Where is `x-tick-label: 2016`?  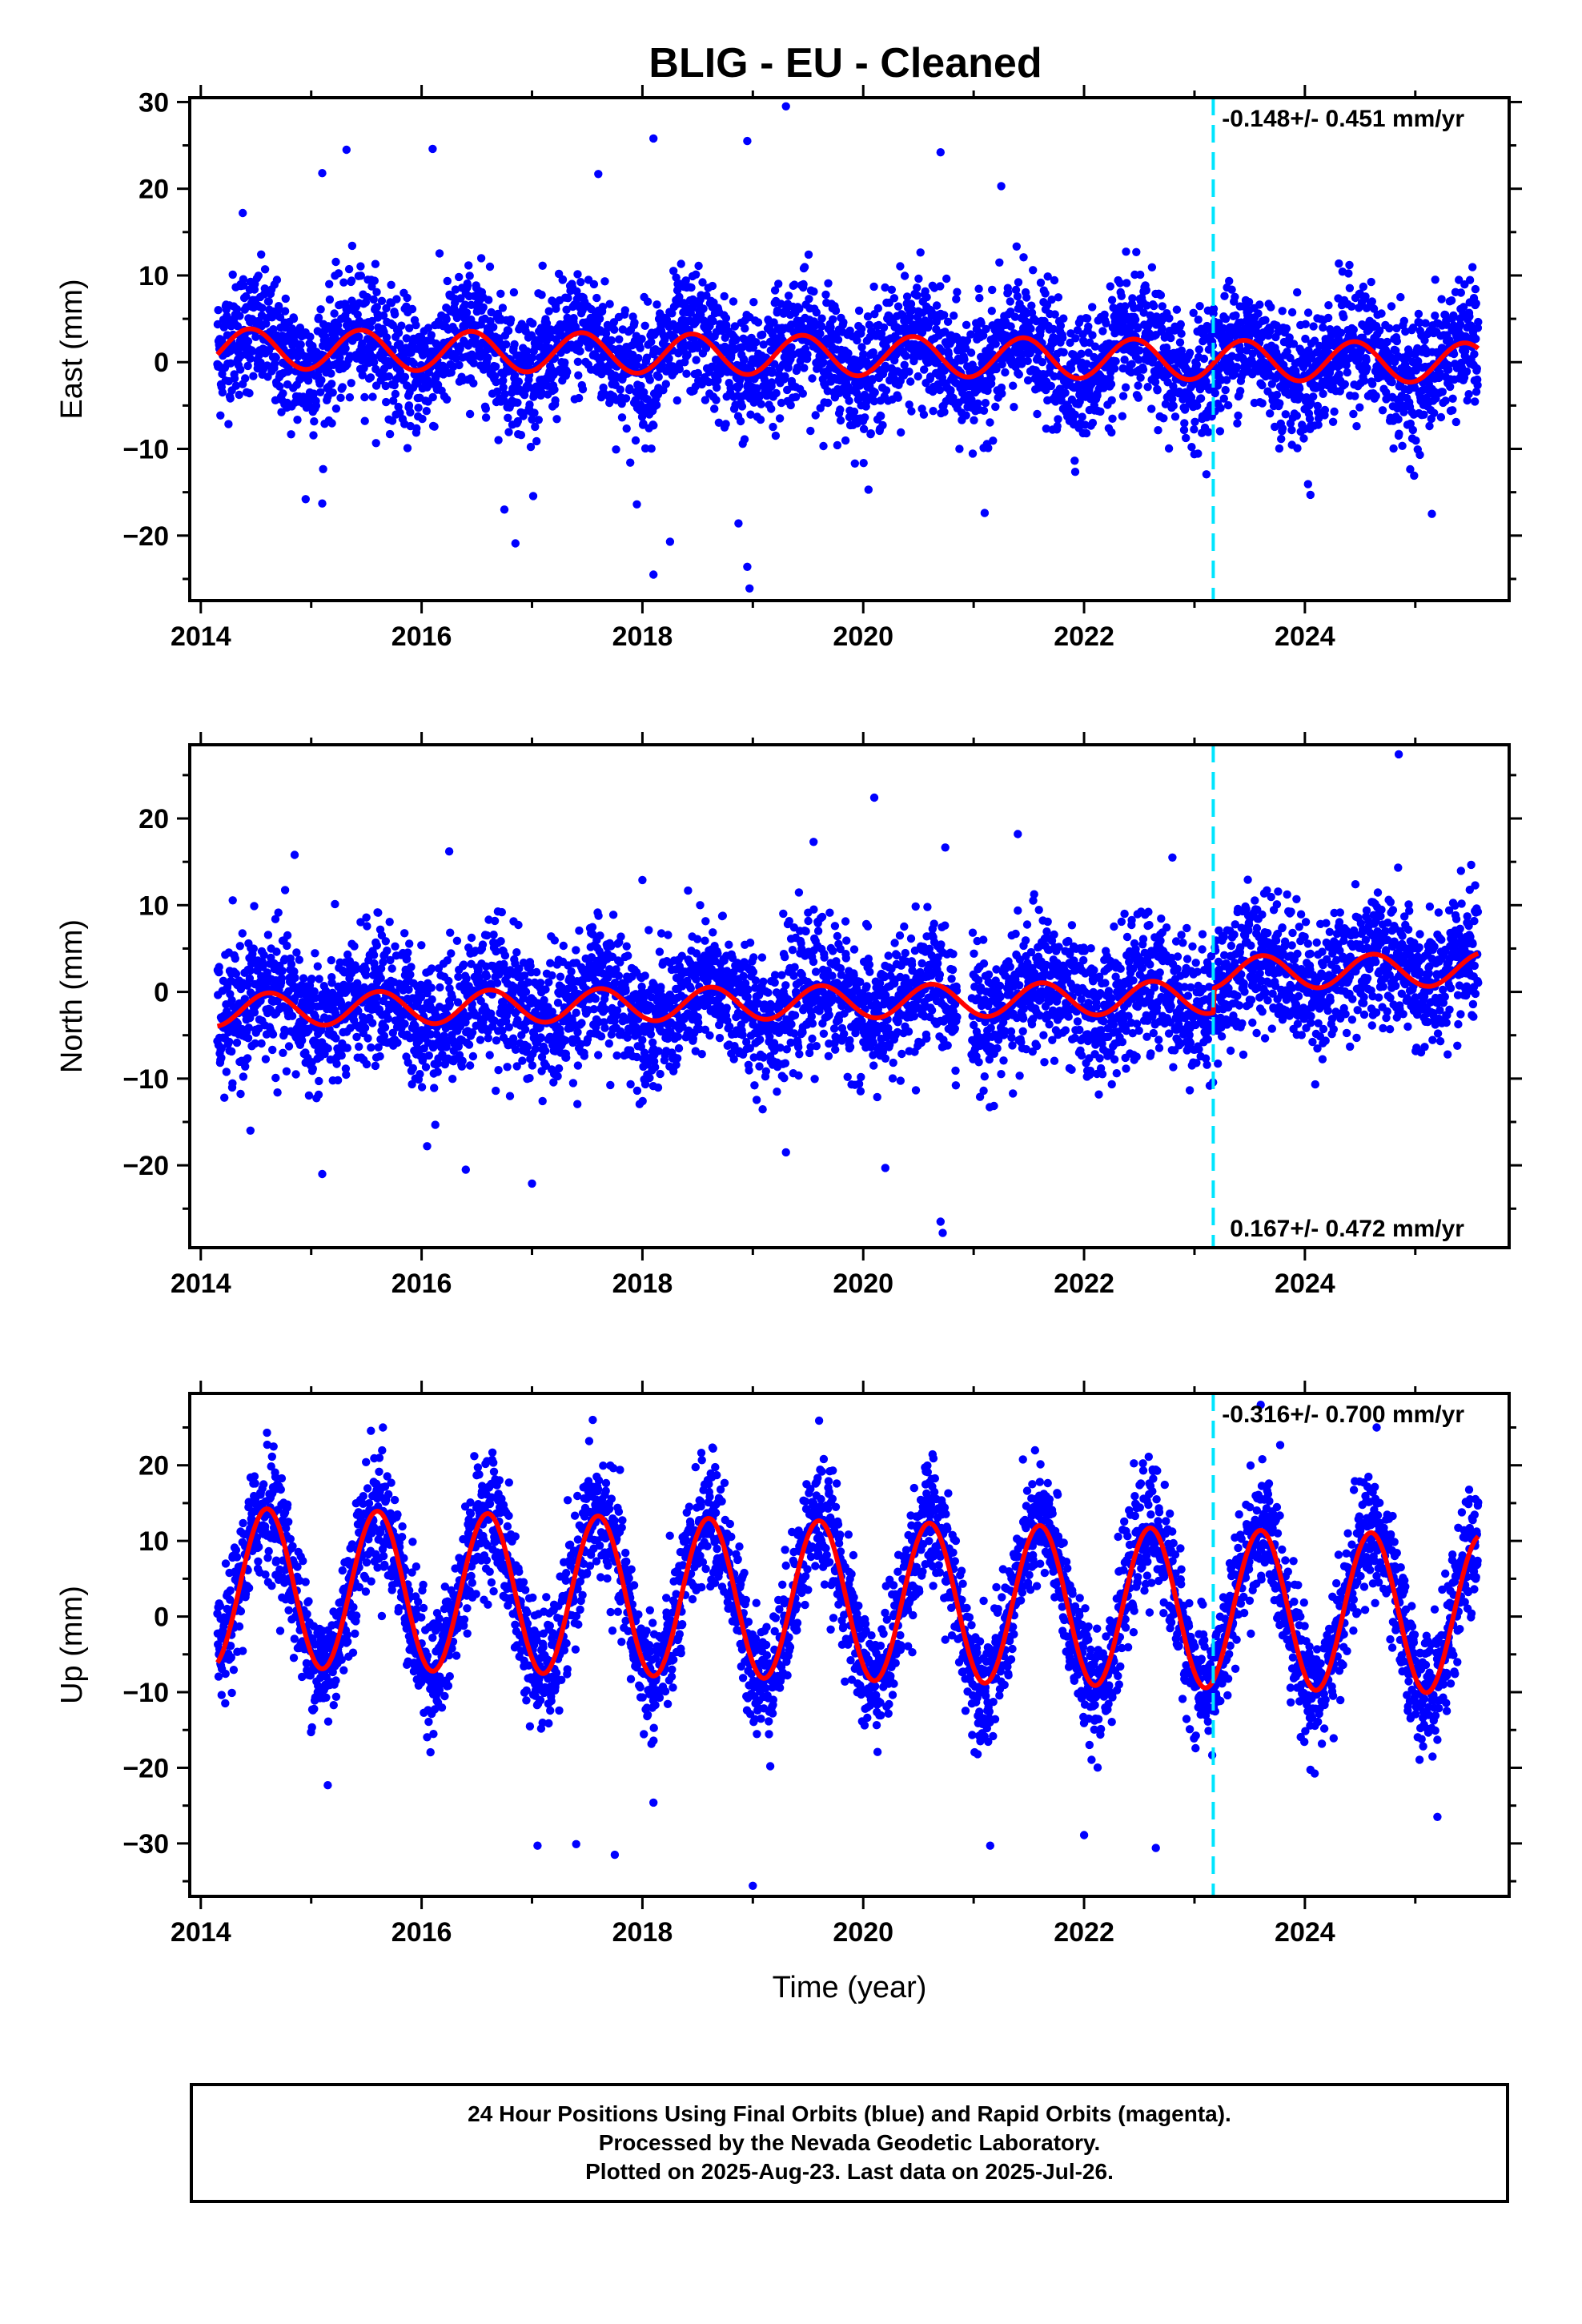
x-tick-label: 2016 is located at coordinates (421, 636).